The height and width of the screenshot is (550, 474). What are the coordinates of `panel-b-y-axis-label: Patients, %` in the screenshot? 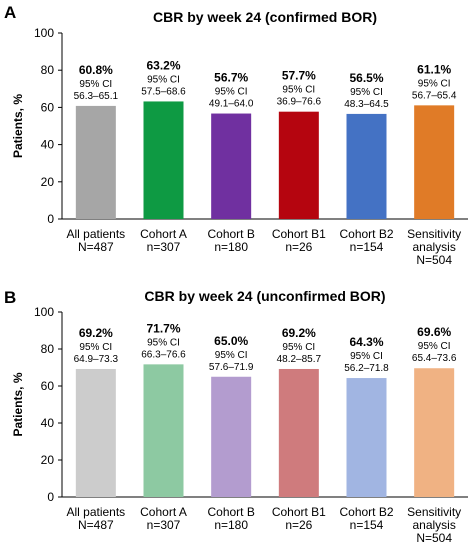 It's located at (18, 404).